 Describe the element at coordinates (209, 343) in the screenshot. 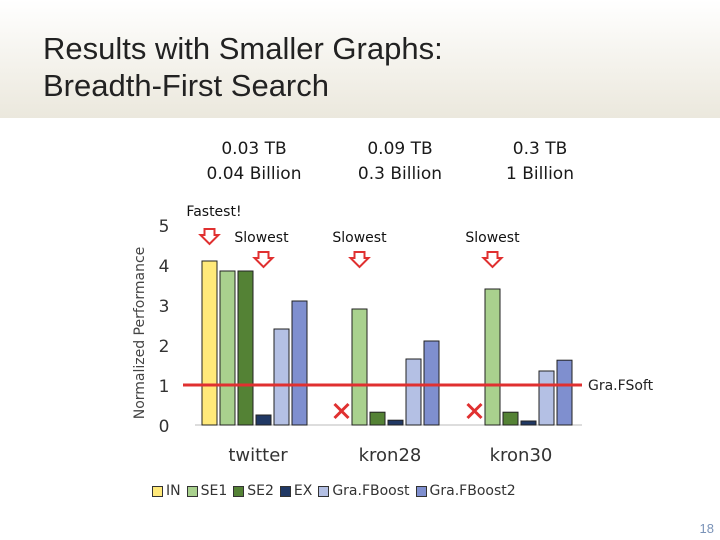

I see `bar-in` at that location.